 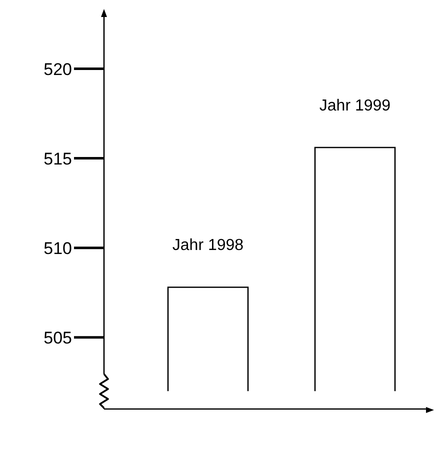 What do you see at coordinates (58, 338) in the screenshot?
I see `y-tick-label: 505` at bounding box center [58, 338].